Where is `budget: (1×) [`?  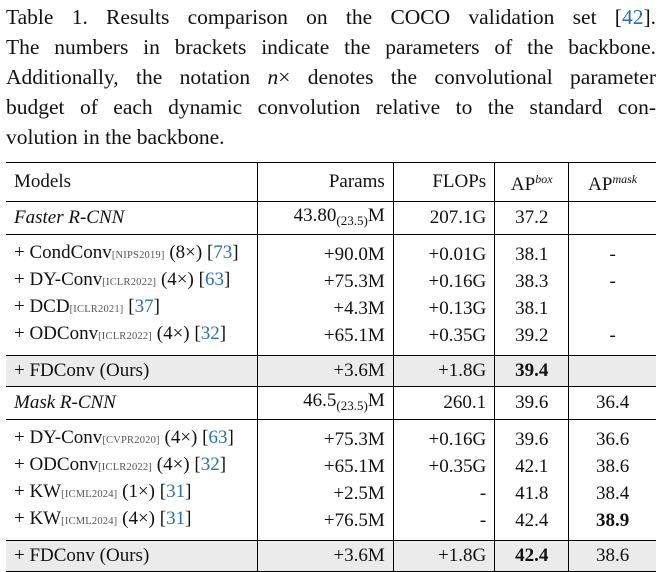
budget: (1×) [ is located at coordinates (142, 491).